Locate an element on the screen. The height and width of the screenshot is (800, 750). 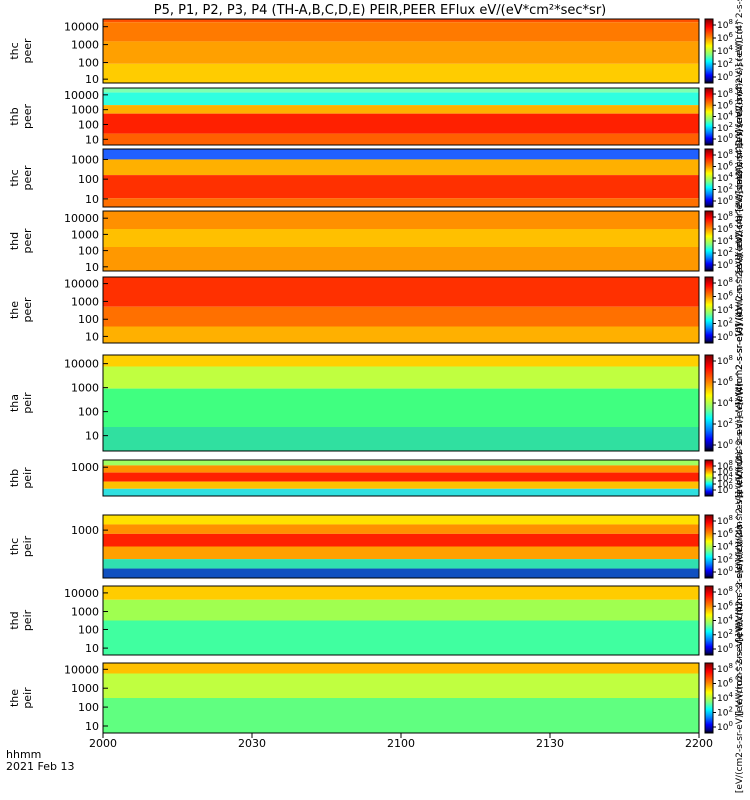
y-tick-label-10-2: 1000 is located at coordinates (85, 688).